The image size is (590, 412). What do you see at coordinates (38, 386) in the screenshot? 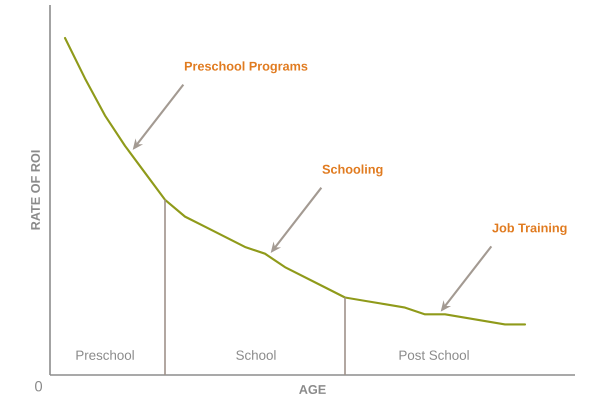
I see `text: 0` at bounding box center [38, 386].